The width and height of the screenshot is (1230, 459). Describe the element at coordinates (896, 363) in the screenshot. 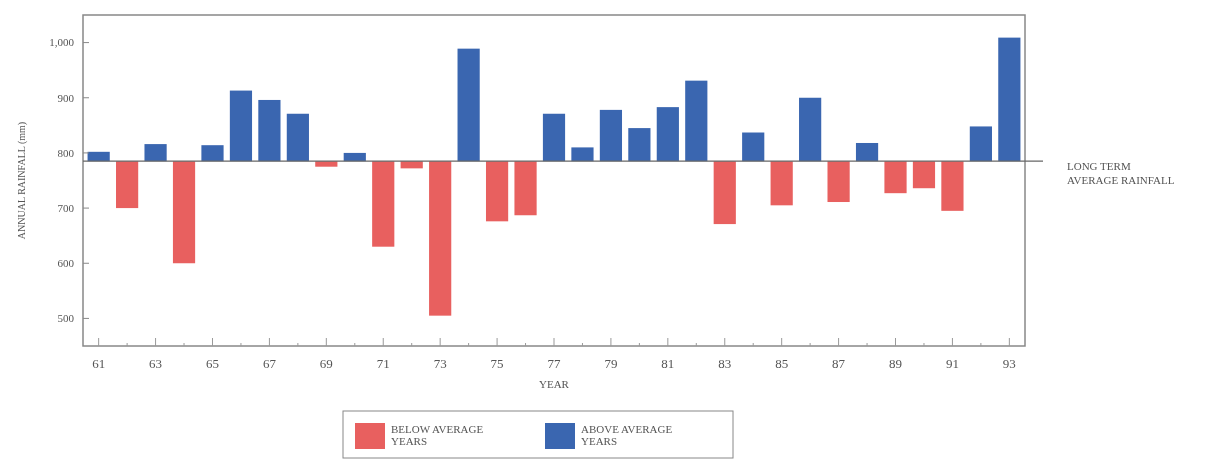

I see `x-tick-label: 89` at that location.